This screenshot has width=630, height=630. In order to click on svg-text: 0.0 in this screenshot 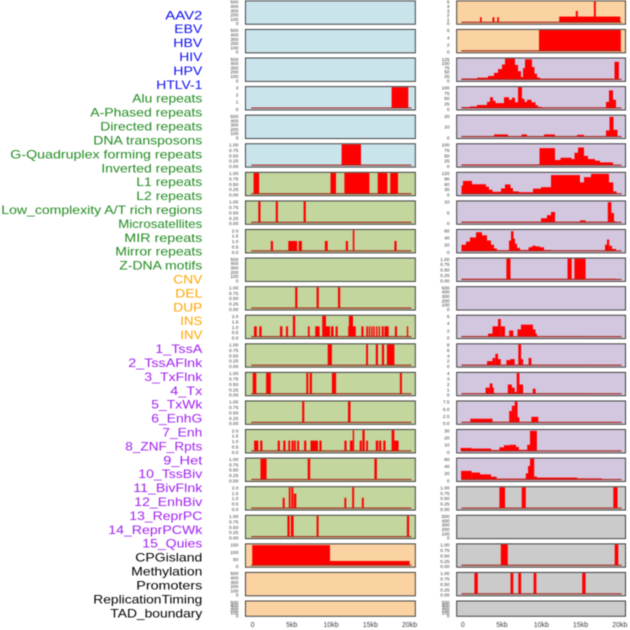, I will do `click(235, 510)`.